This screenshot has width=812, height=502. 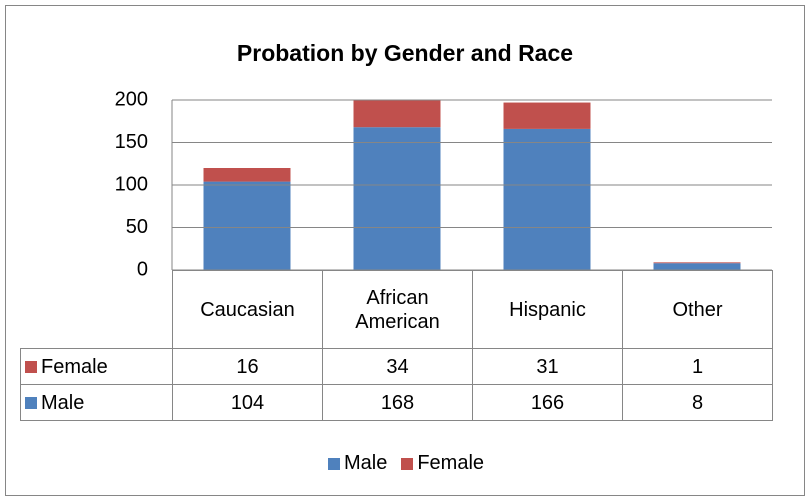 What do you see at coordinates (96, 402) in the screenshot?
I see `table-series-header: Male` at bounding box center [96, 402].